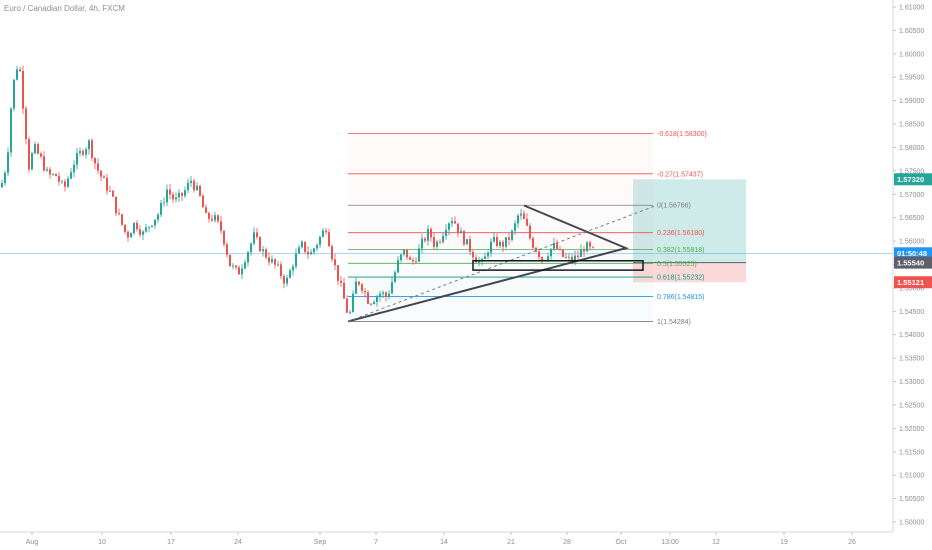 This screenshot has height=550, width=932. I want to click on y-tick-label: 1.54000, so click(911, 335).